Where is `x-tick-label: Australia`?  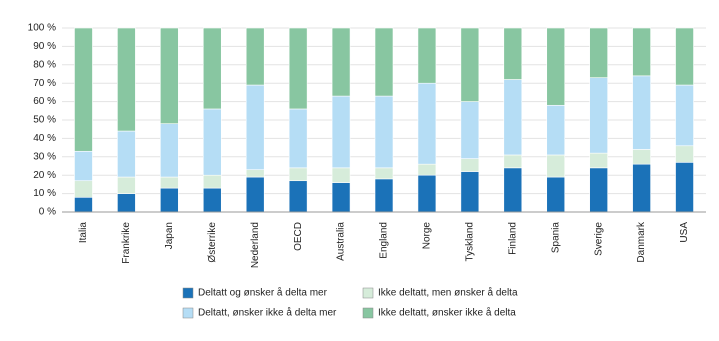 x-tick-label: Australia is located at coordinates (341, 241).